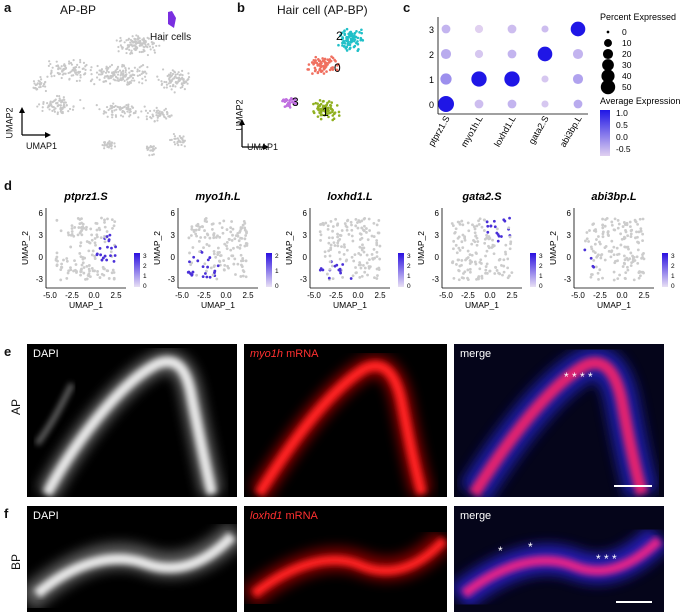  What do you see at coordinates (541, 286) in the screenshot?
I see `feature-scale-label: 0` at bounding box center [541, 286].